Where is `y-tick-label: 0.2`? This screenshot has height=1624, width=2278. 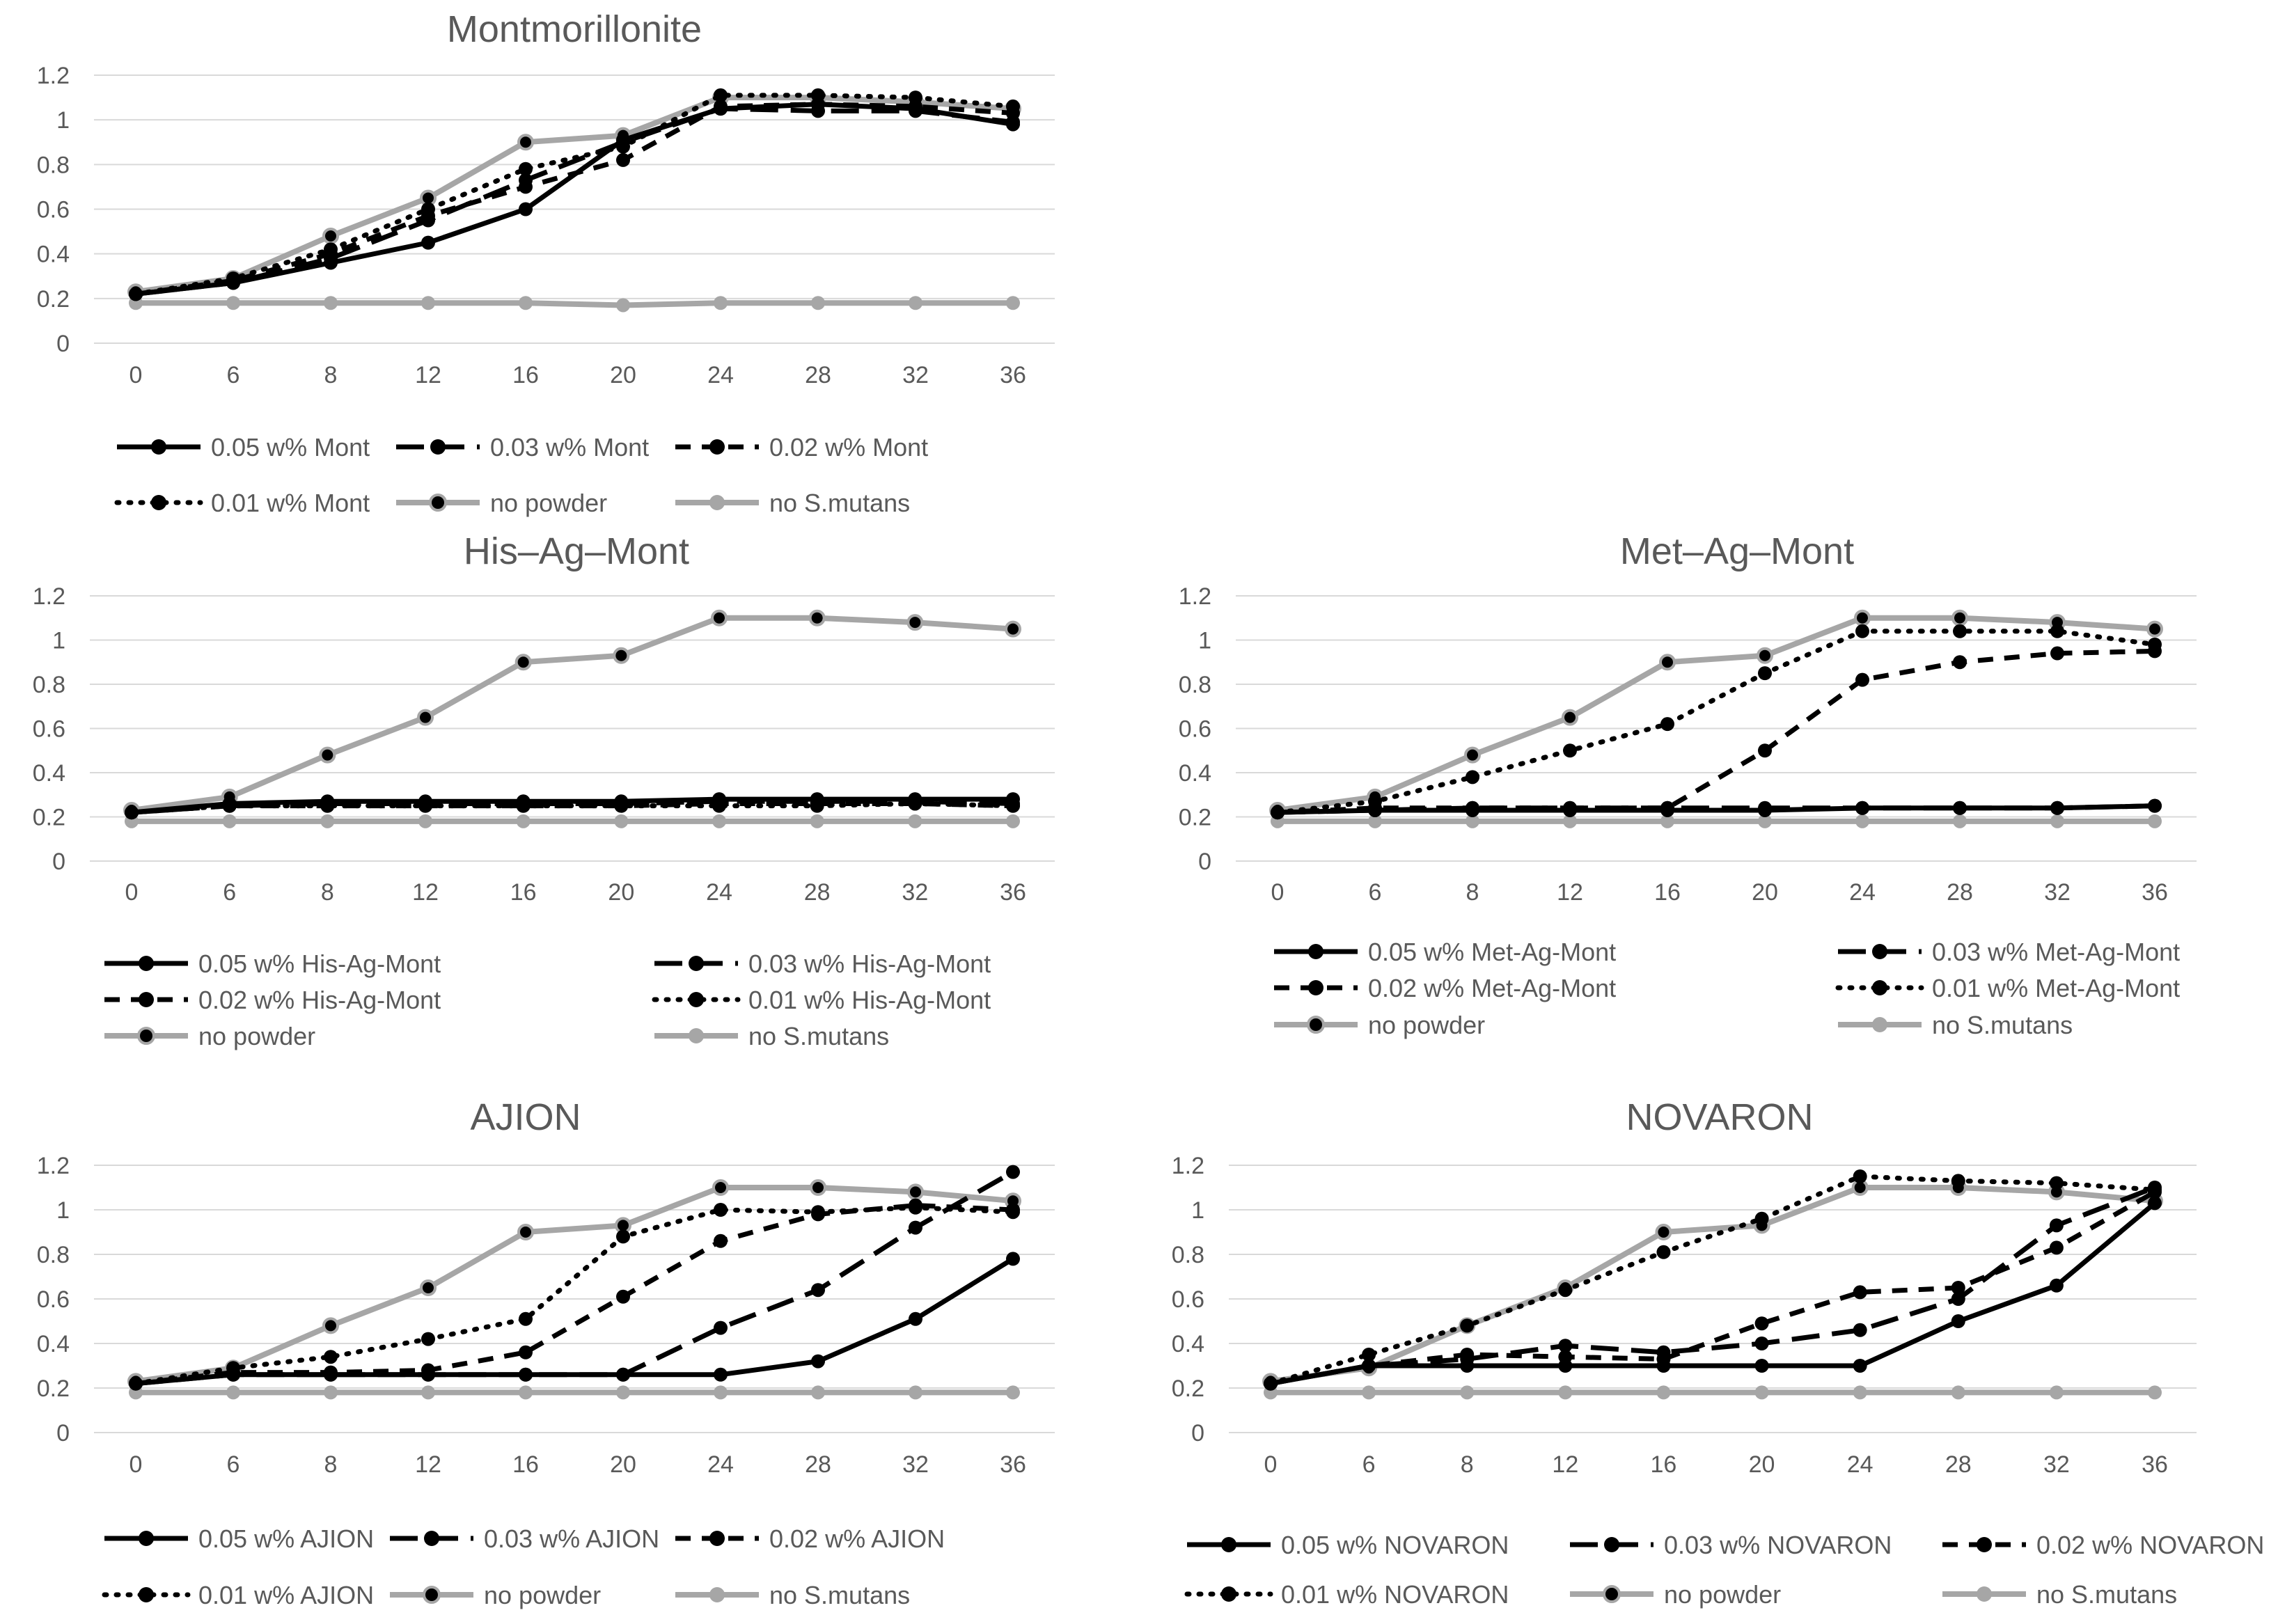 y-tick-label: 0.2 is located at coordinates (1195, 818).